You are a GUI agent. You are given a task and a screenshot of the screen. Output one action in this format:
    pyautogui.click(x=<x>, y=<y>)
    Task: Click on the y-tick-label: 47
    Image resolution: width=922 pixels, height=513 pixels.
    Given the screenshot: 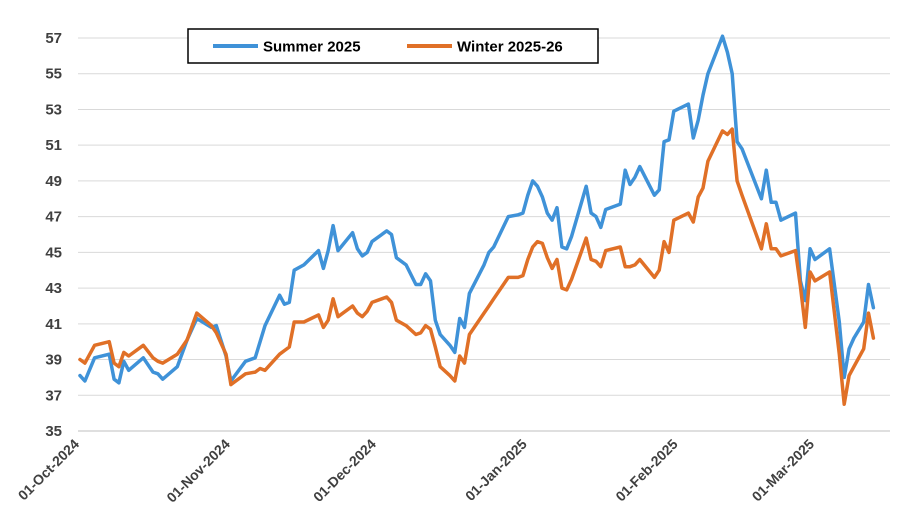 What is the action you would take?
    pyautogui.click(x=53, y=217)
    